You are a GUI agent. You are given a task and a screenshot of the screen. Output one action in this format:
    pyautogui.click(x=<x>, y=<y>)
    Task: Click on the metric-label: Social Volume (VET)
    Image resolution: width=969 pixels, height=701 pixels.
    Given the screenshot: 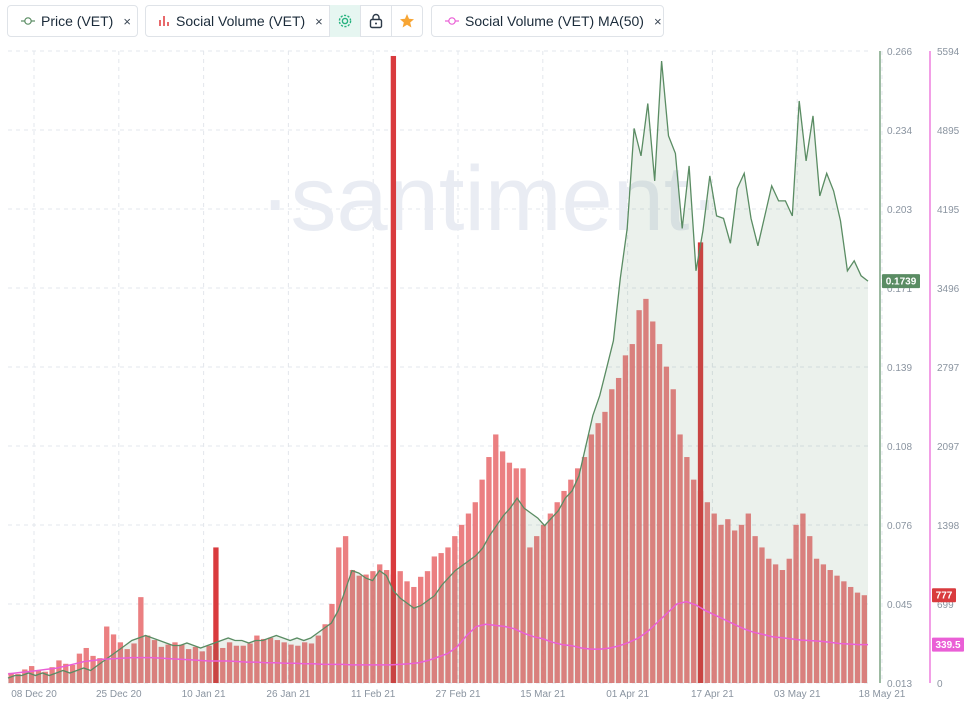 What is the action you would take?
    pyautogui.click(x=241, y=21)
    